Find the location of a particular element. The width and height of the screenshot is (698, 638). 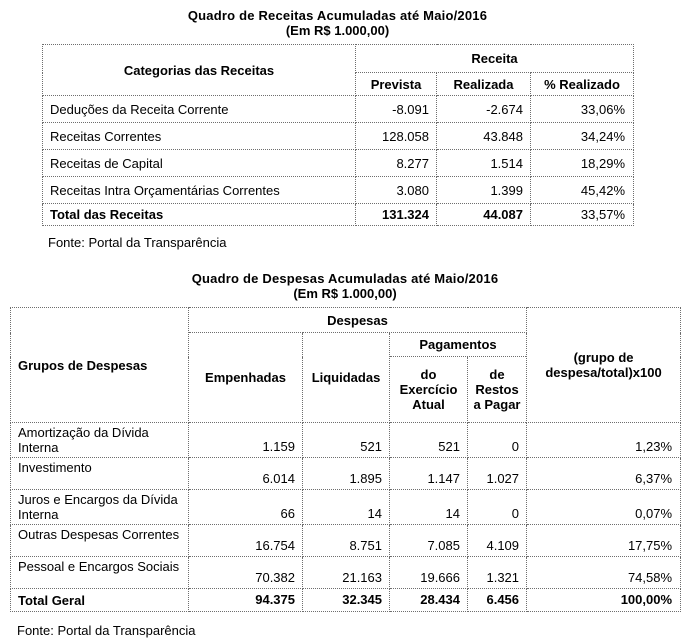

total-realizada: 44.087 is located at coordinates (483, 214).